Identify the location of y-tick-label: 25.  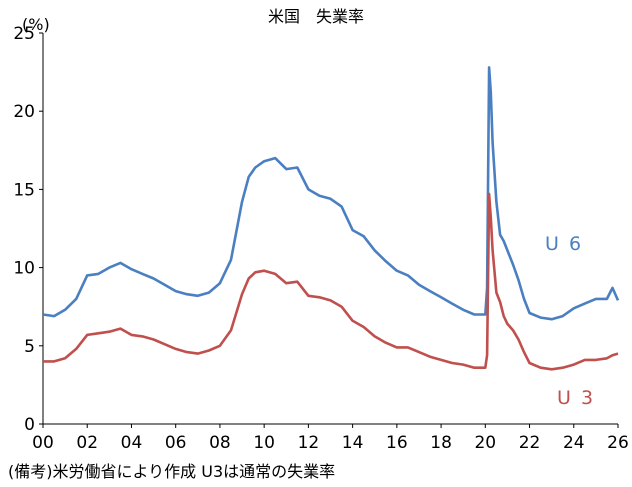
(24, 34).